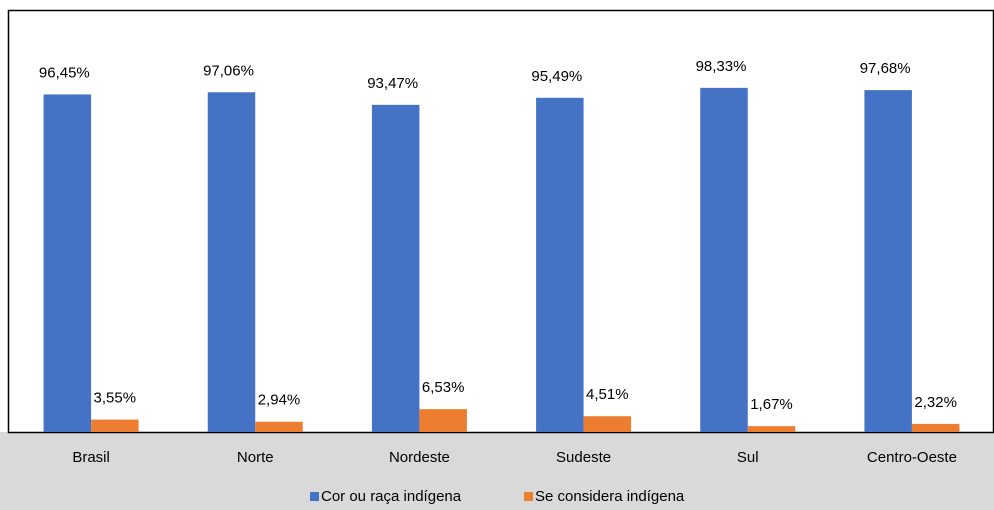 Image resolution: width=994 pixels, height=510 pixels. I want to click on legend-label: Se considera indígena, so click(610, 496).